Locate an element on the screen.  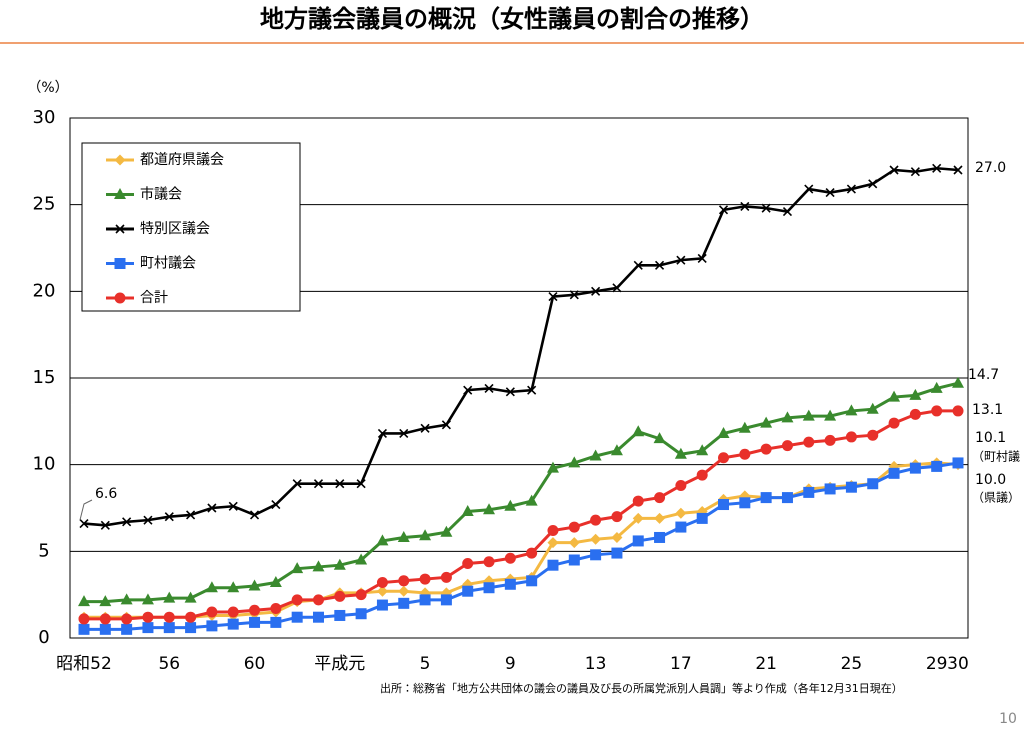
y-tick-label: 25 is located at coordinates (44, 204).